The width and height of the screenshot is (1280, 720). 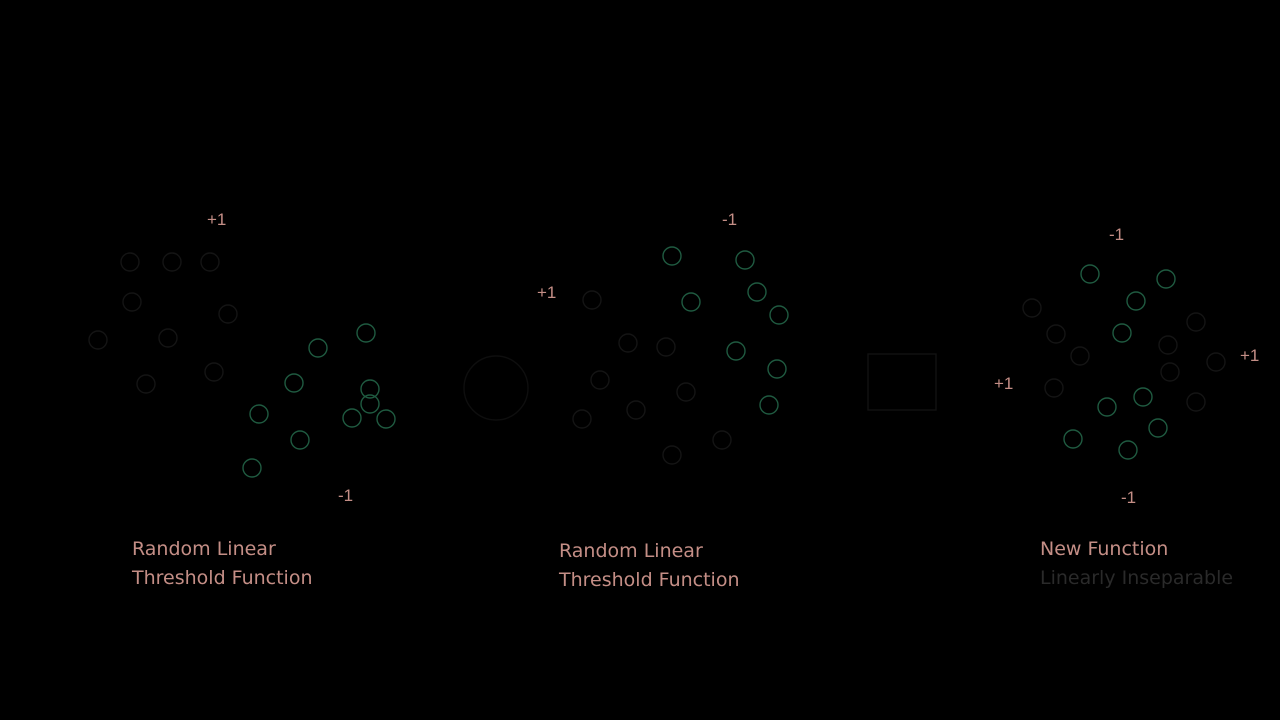 I want to click on middle-label-plus-one: +1, so click(x=547, y=292).